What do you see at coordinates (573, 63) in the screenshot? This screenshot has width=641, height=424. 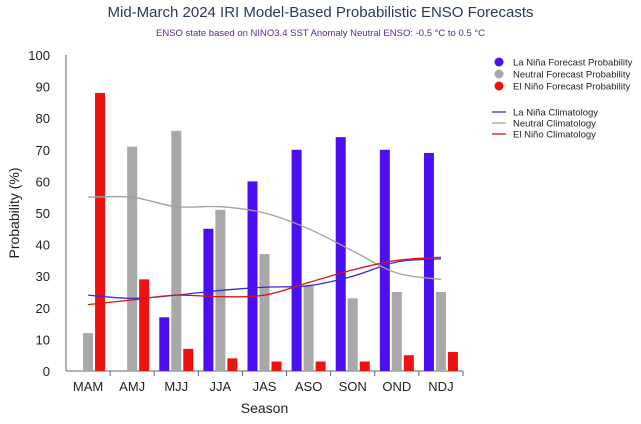 I see `legend-label-bar-0: La Niña Forecast Probability` at bounding box center [573, 63].